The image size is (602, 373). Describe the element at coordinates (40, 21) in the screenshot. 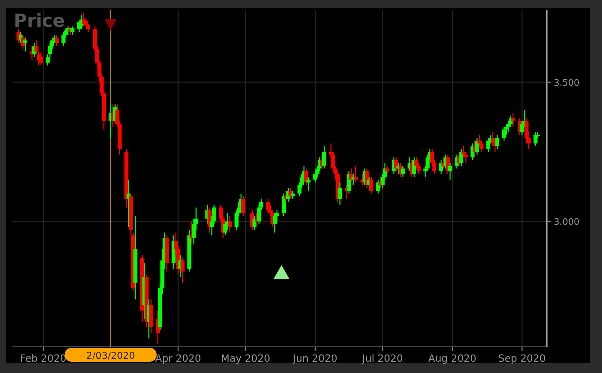

I see `chart-title: Price` at that location.